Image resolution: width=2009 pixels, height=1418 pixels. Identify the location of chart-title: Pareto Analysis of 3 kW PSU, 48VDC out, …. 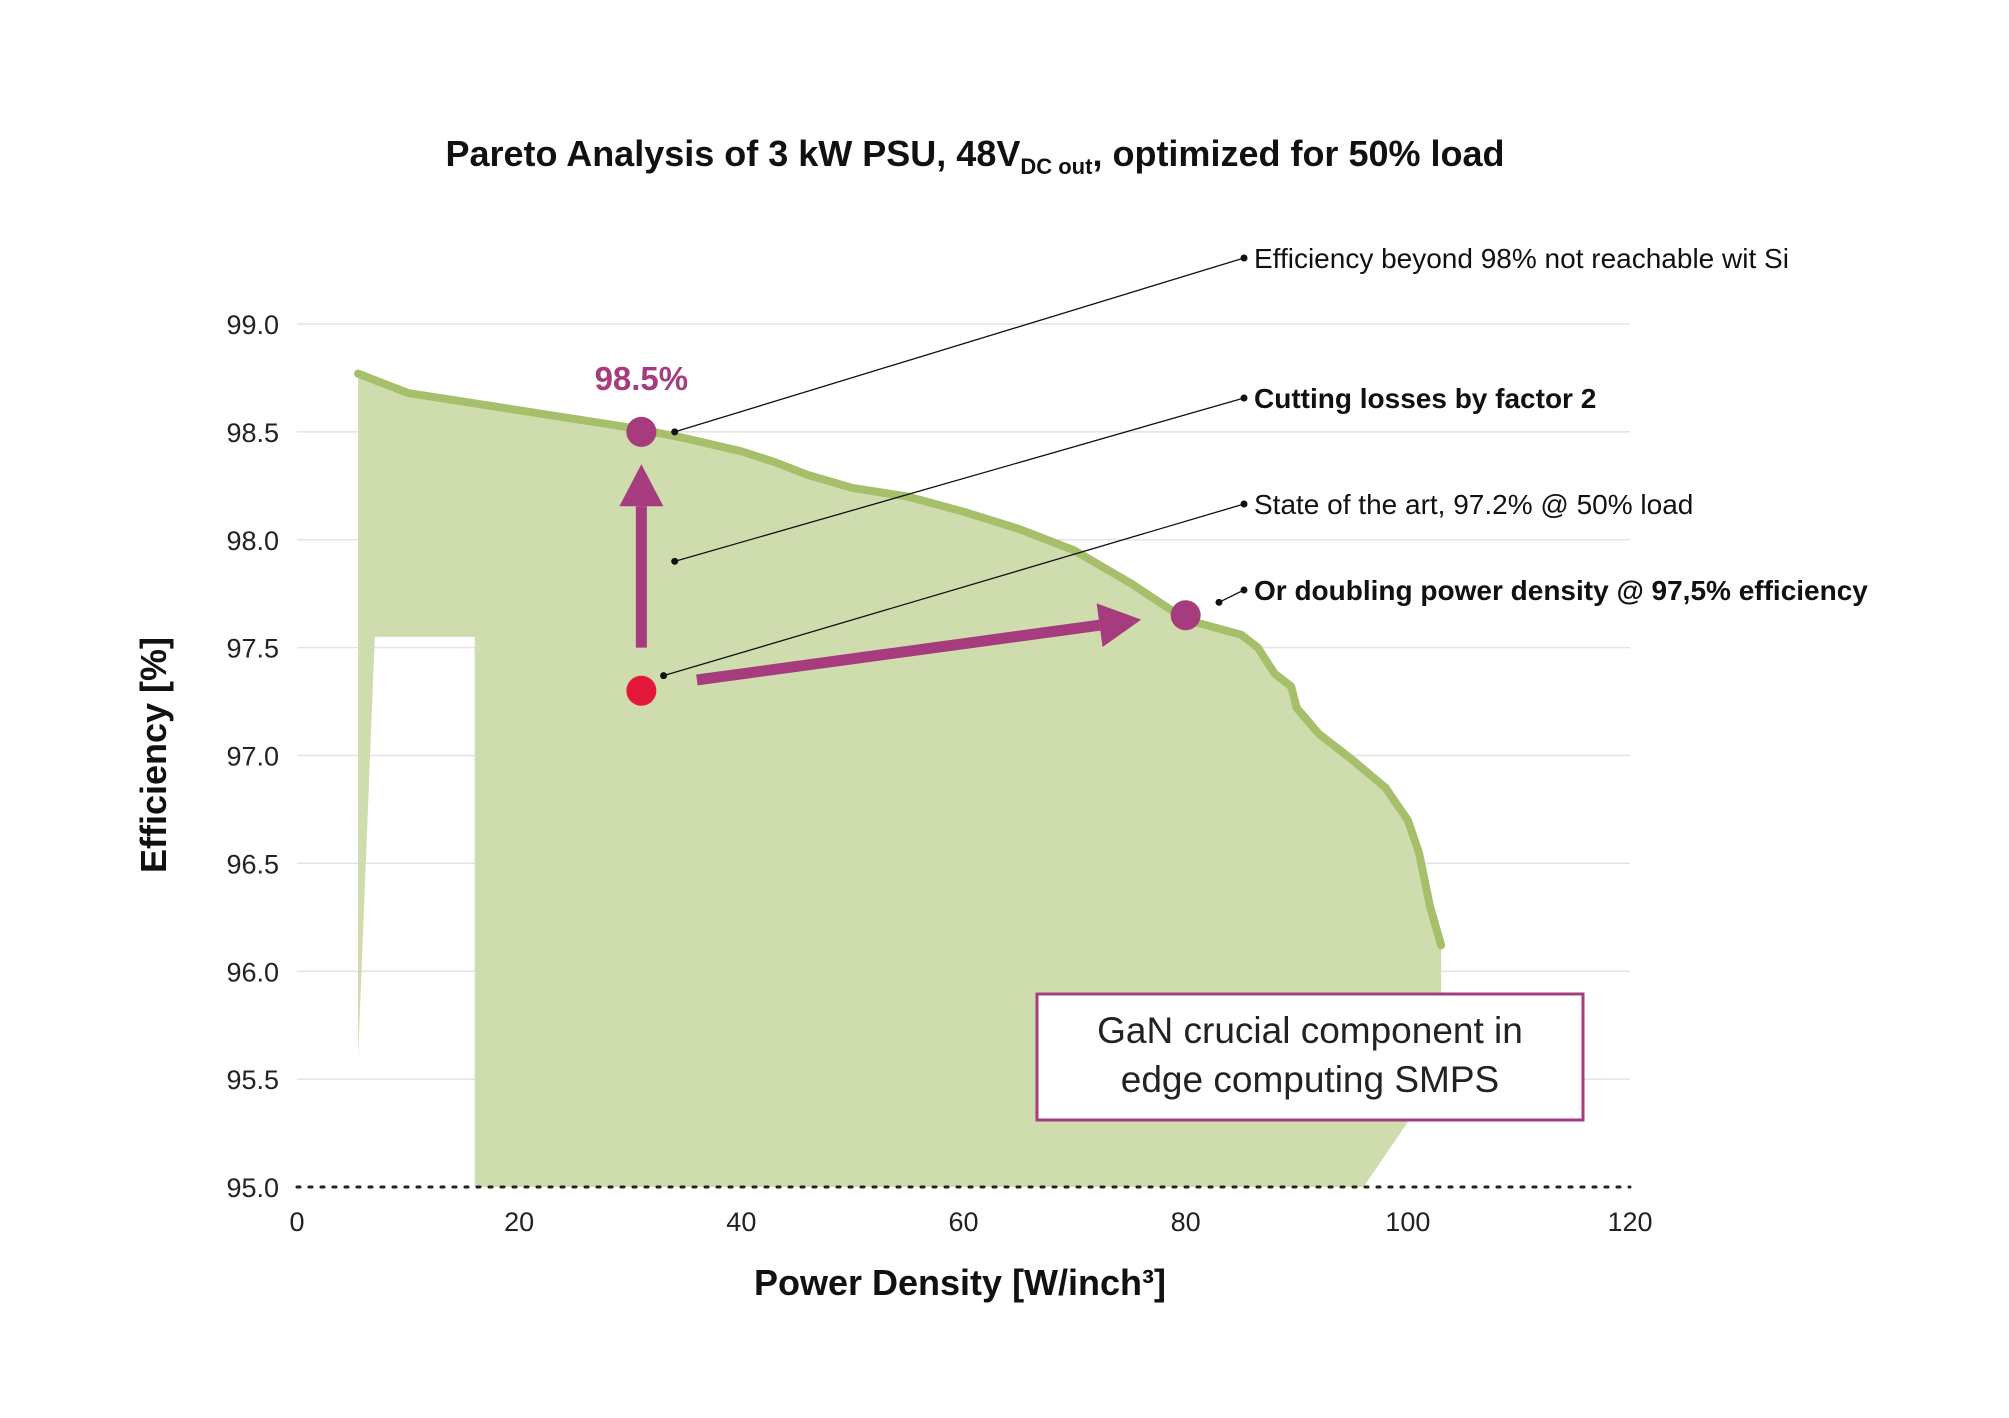
(974, 156).